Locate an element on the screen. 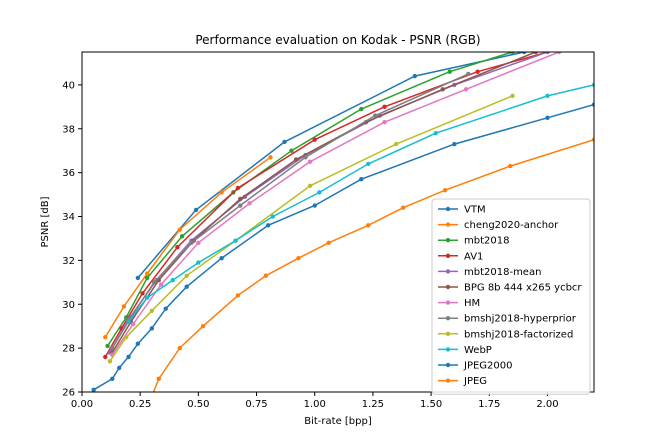 Image resolution: width=660 pixels, height=440 pixels. legend-label: AV1 is located at coordinates (473, 256).